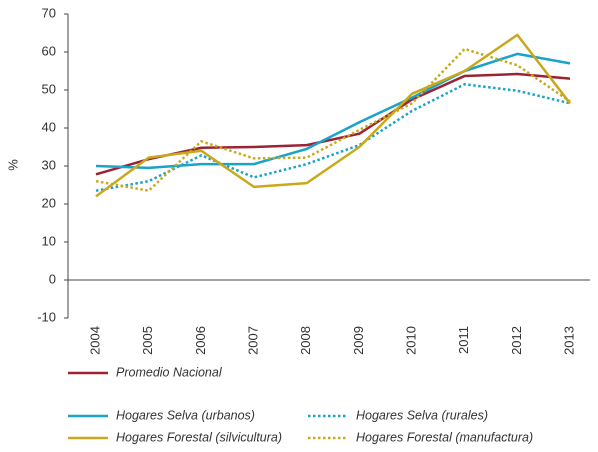 The image size is (598, 452). I want to click on x-tick-label: 2006, so click(200, 340).